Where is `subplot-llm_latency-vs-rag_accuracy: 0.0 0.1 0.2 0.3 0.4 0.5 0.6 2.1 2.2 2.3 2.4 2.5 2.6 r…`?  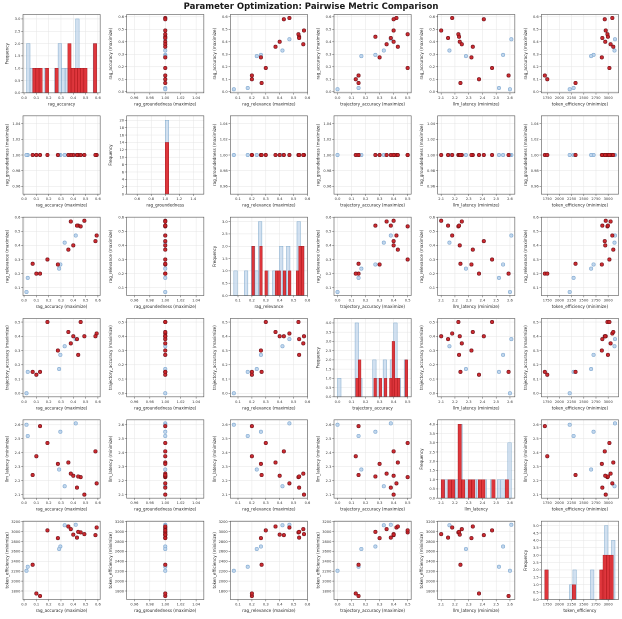
subplot-llm_latency-vs-rag_accuracy: 0.0 0.1 0.2 0.3 0.4 0.5 0.6 2.1 2.2 2.3 2.4 2.5 2.6 r… is located at coordinates (53, 465).